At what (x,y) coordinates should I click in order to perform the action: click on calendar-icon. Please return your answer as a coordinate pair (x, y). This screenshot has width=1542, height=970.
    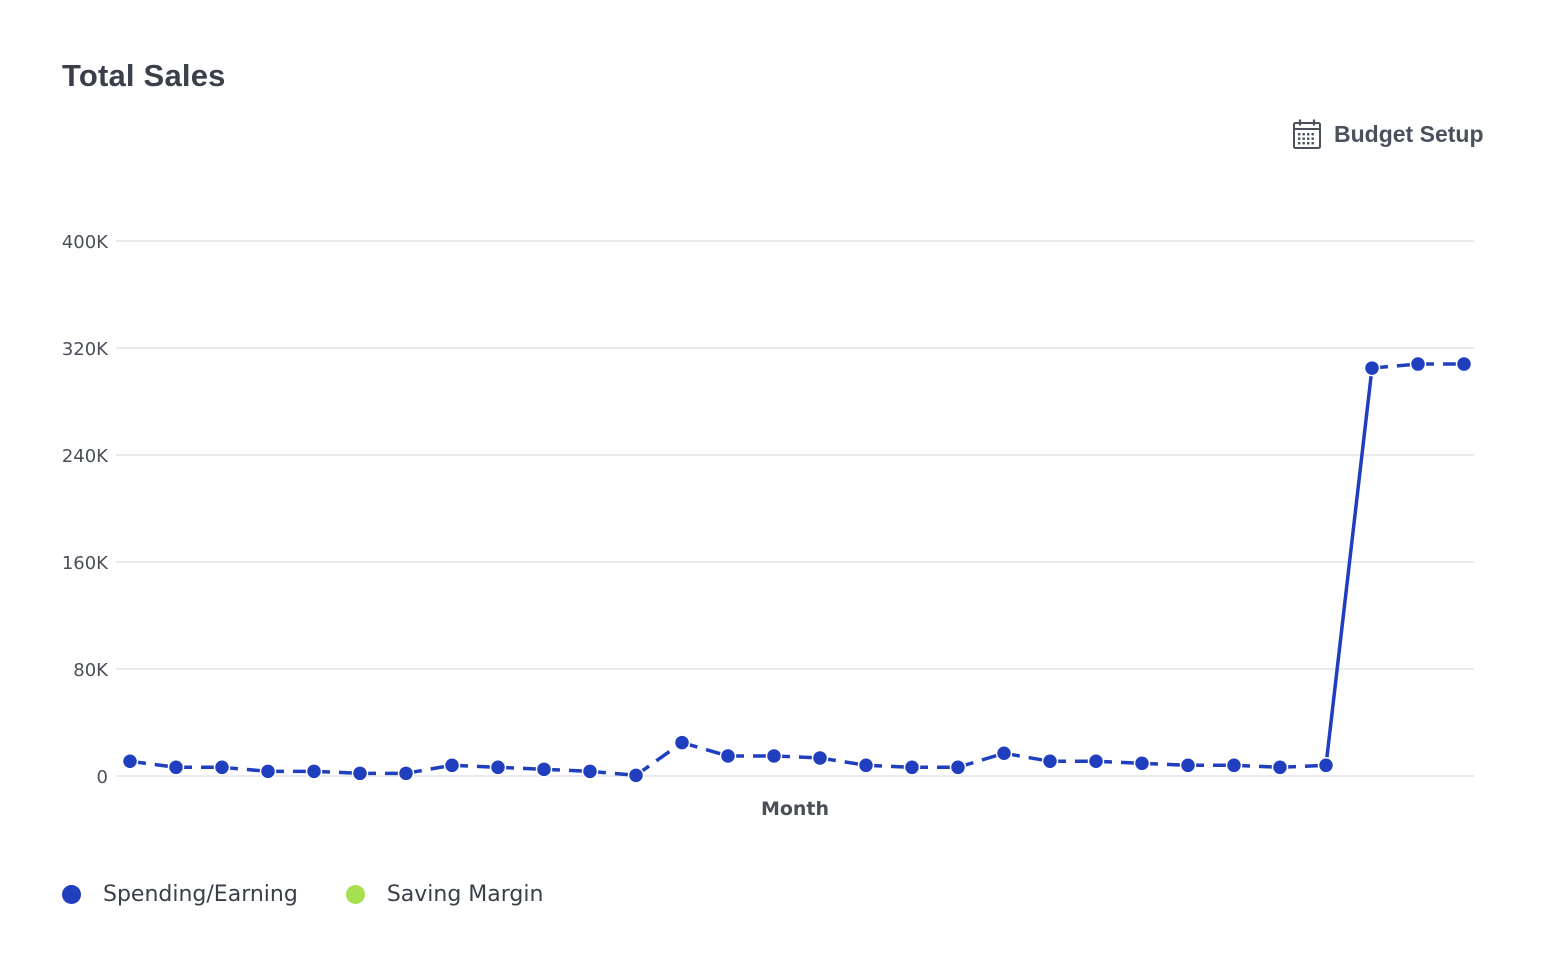
    Looking at the image, I should click on (1307, 134).